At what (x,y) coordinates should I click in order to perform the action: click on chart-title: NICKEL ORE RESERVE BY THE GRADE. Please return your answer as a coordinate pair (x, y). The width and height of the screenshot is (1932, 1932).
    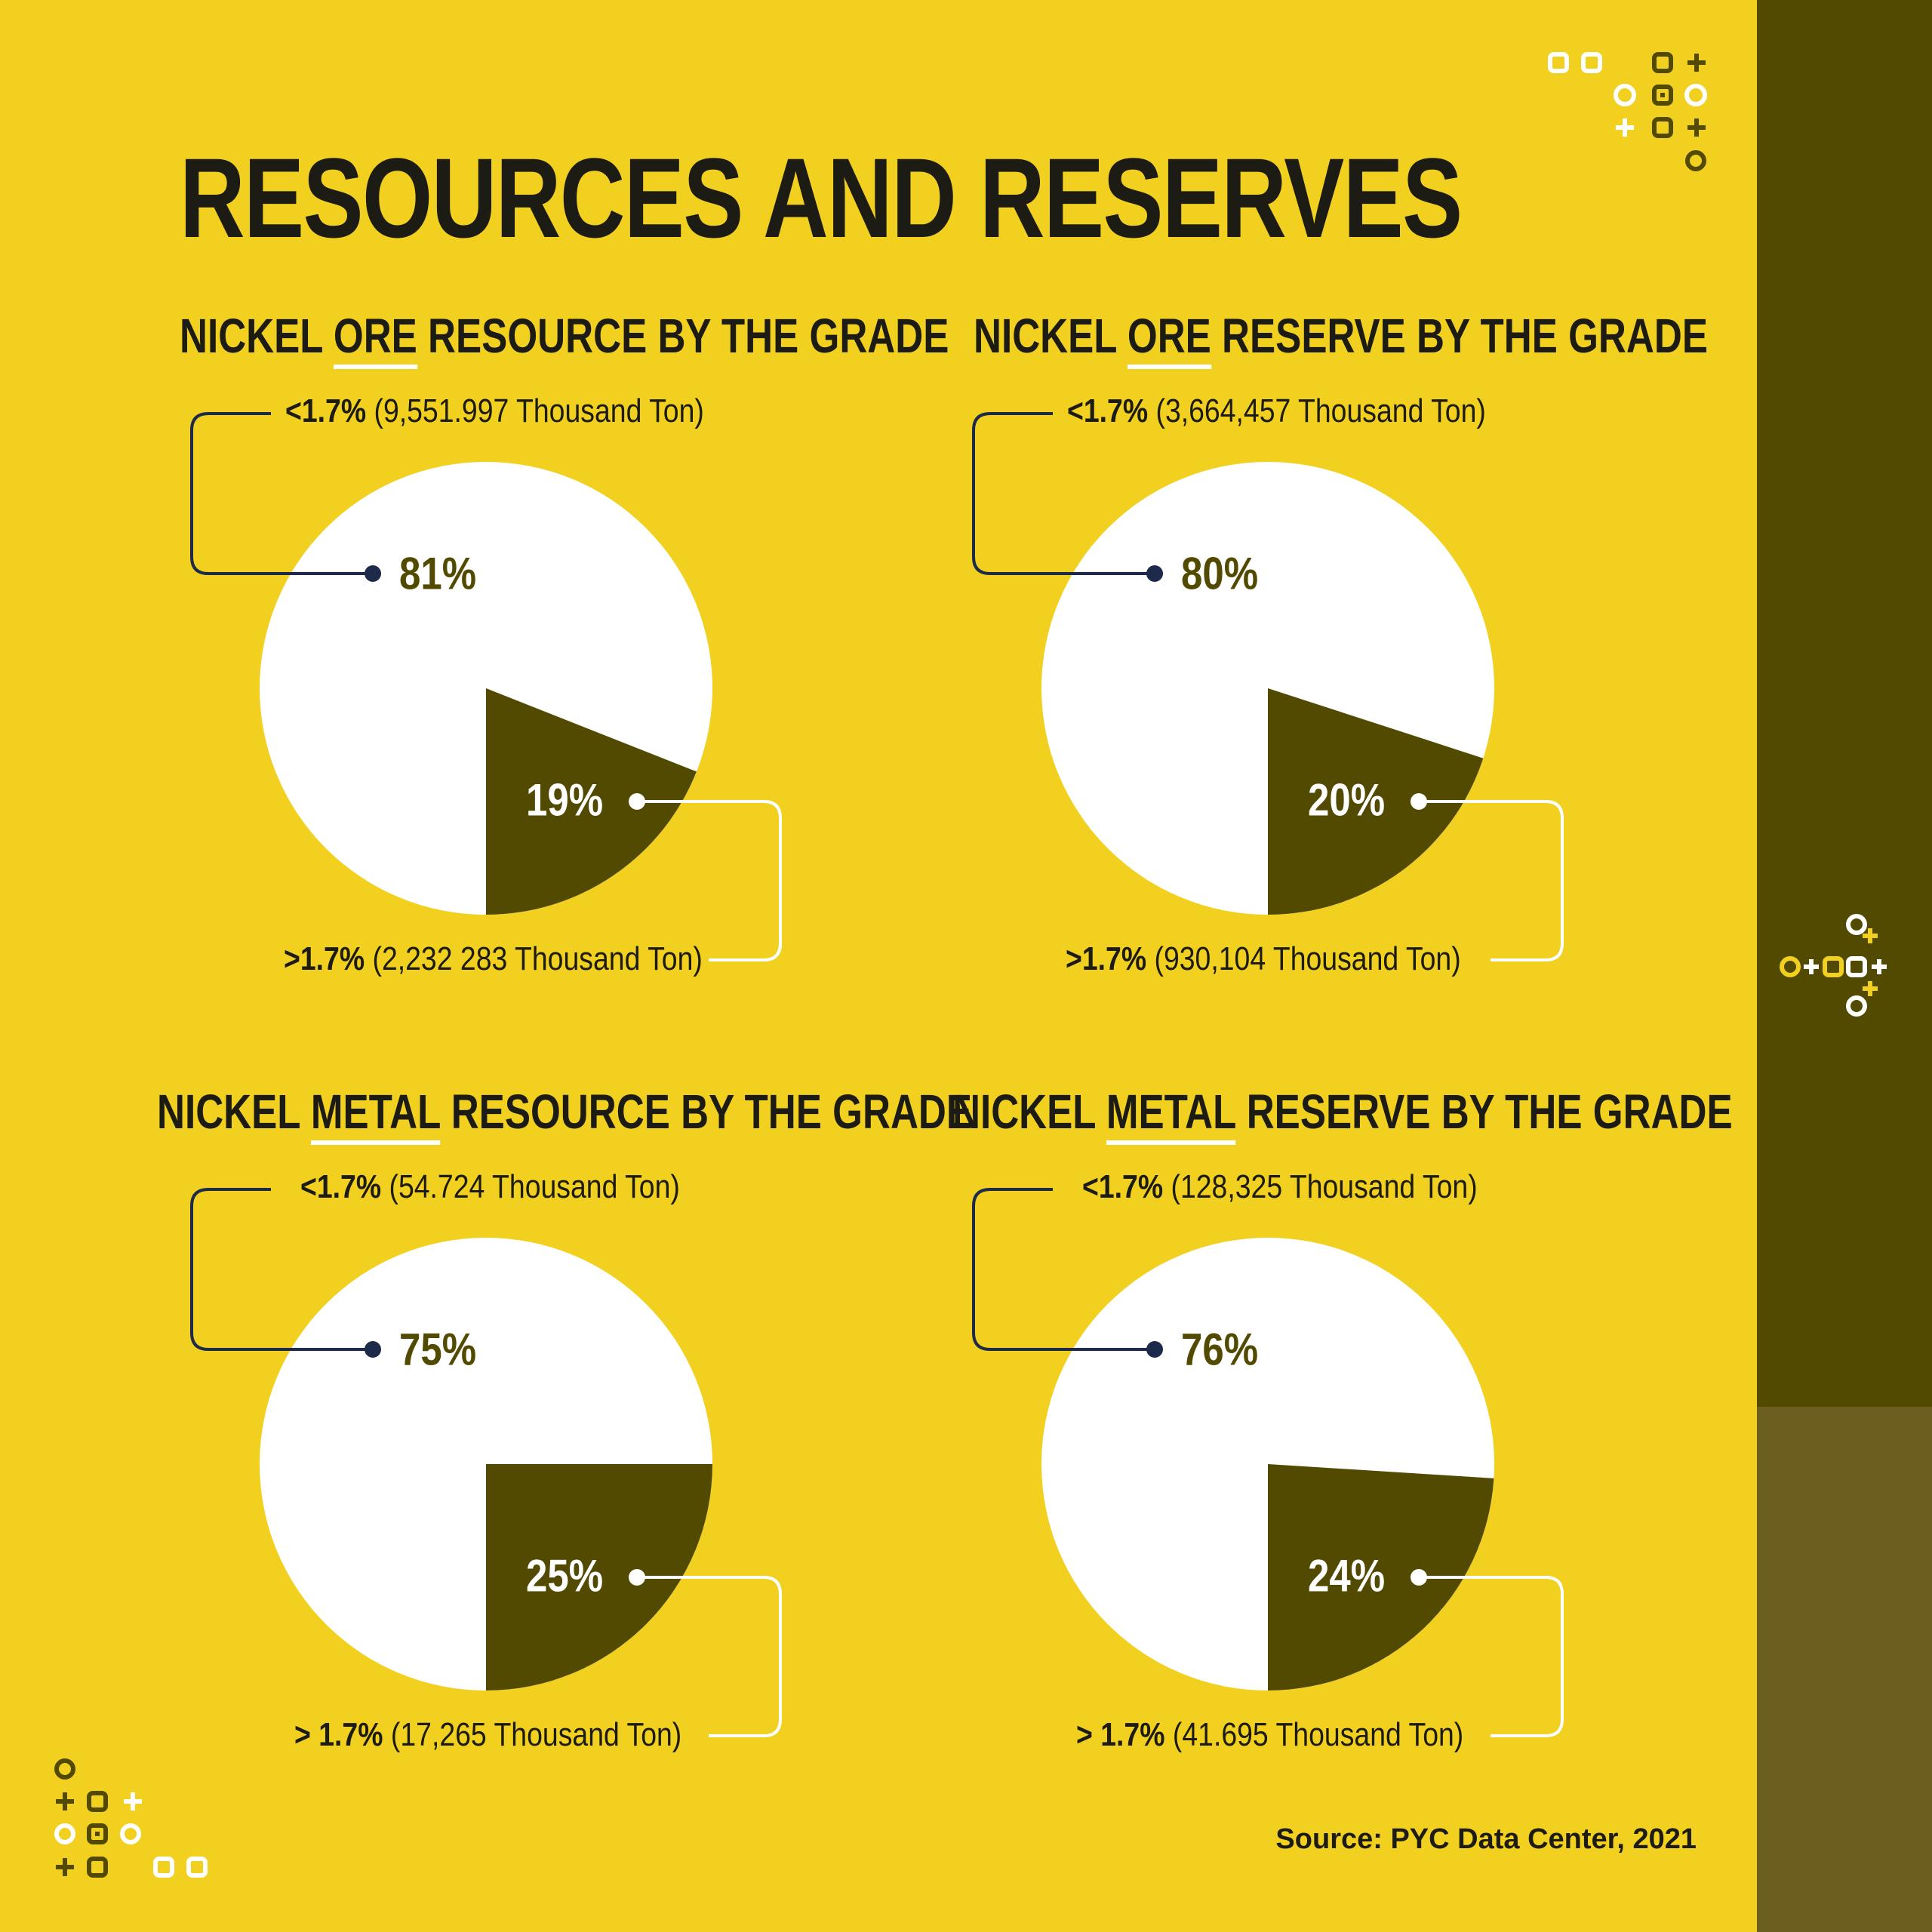
    Looking at the image, I should click on (1341, 338).